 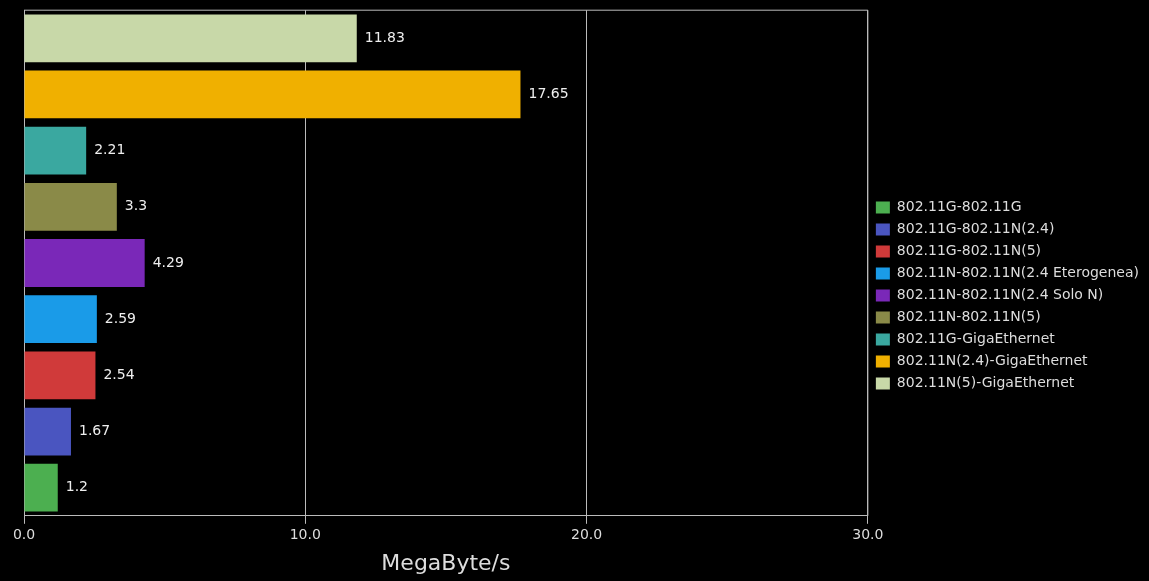 I want to click on data-label: 2.21, so click(x=110, y=149).